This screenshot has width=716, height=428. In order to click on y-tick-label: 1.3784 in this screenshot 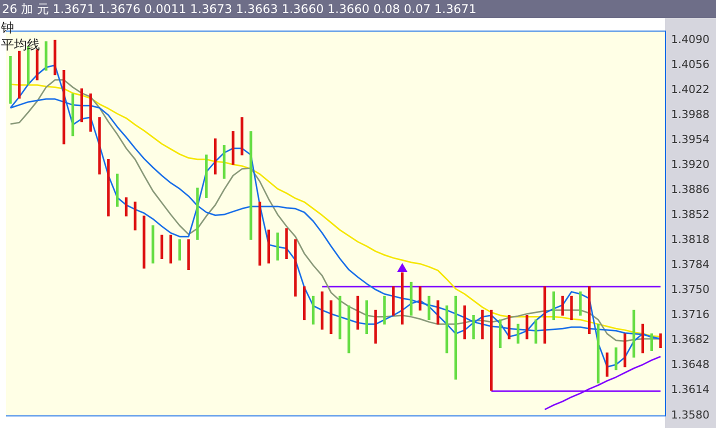, I will do `click(690, 265)`.